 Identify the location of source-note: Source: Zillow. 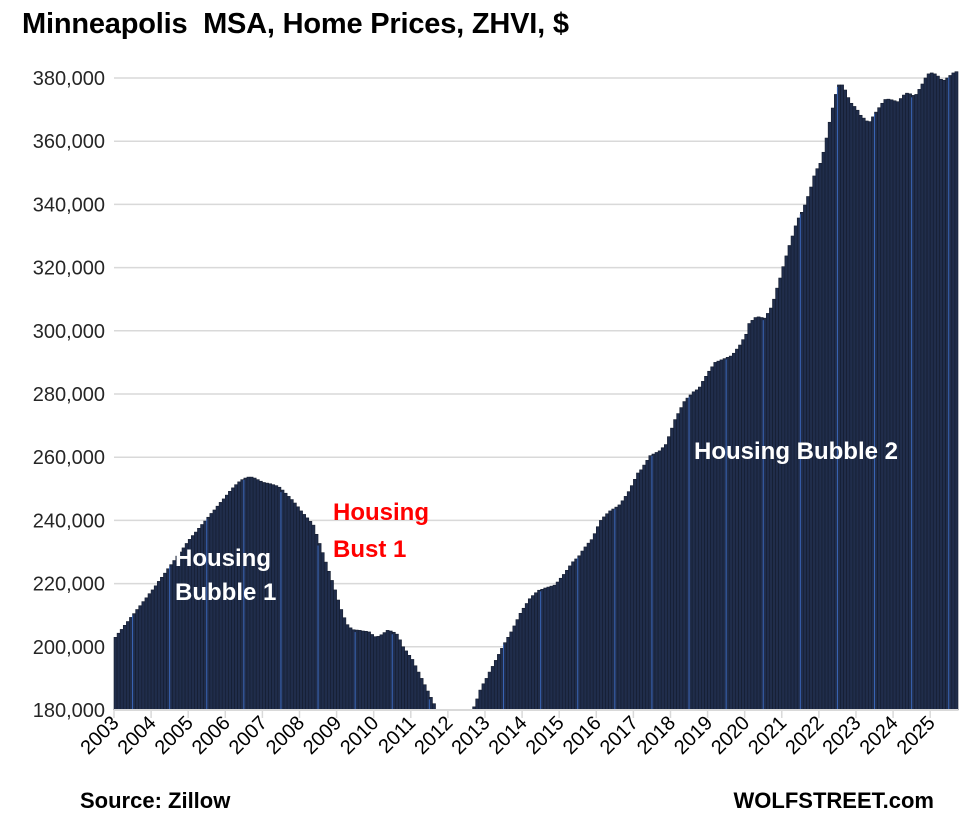
(155, 800).